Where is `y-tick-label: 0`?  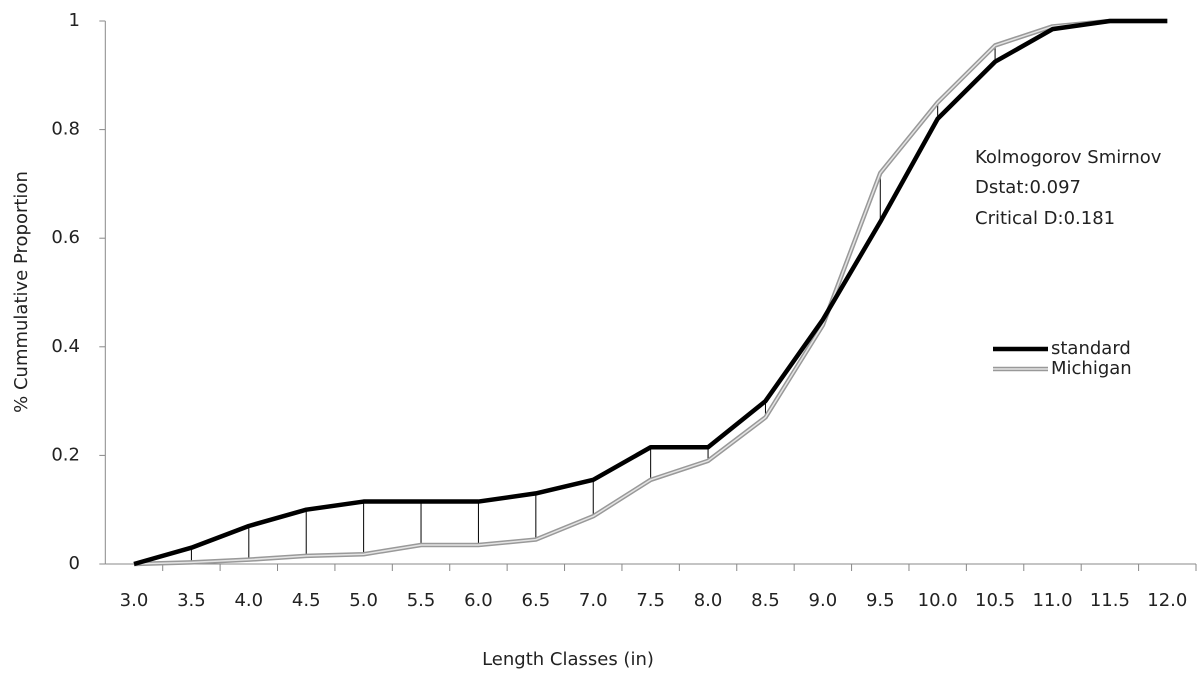
y-tick-label: 0 is located at coordinates (74, 563).